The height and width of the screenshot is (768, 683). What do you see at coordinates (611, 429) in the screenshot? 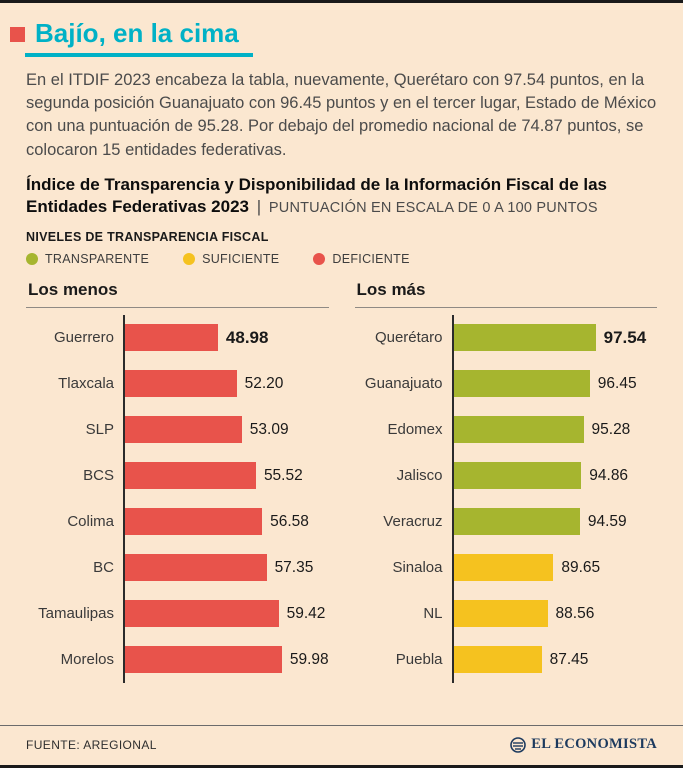
I see `bar-value: 95.28` at bounding box center [611, 429].